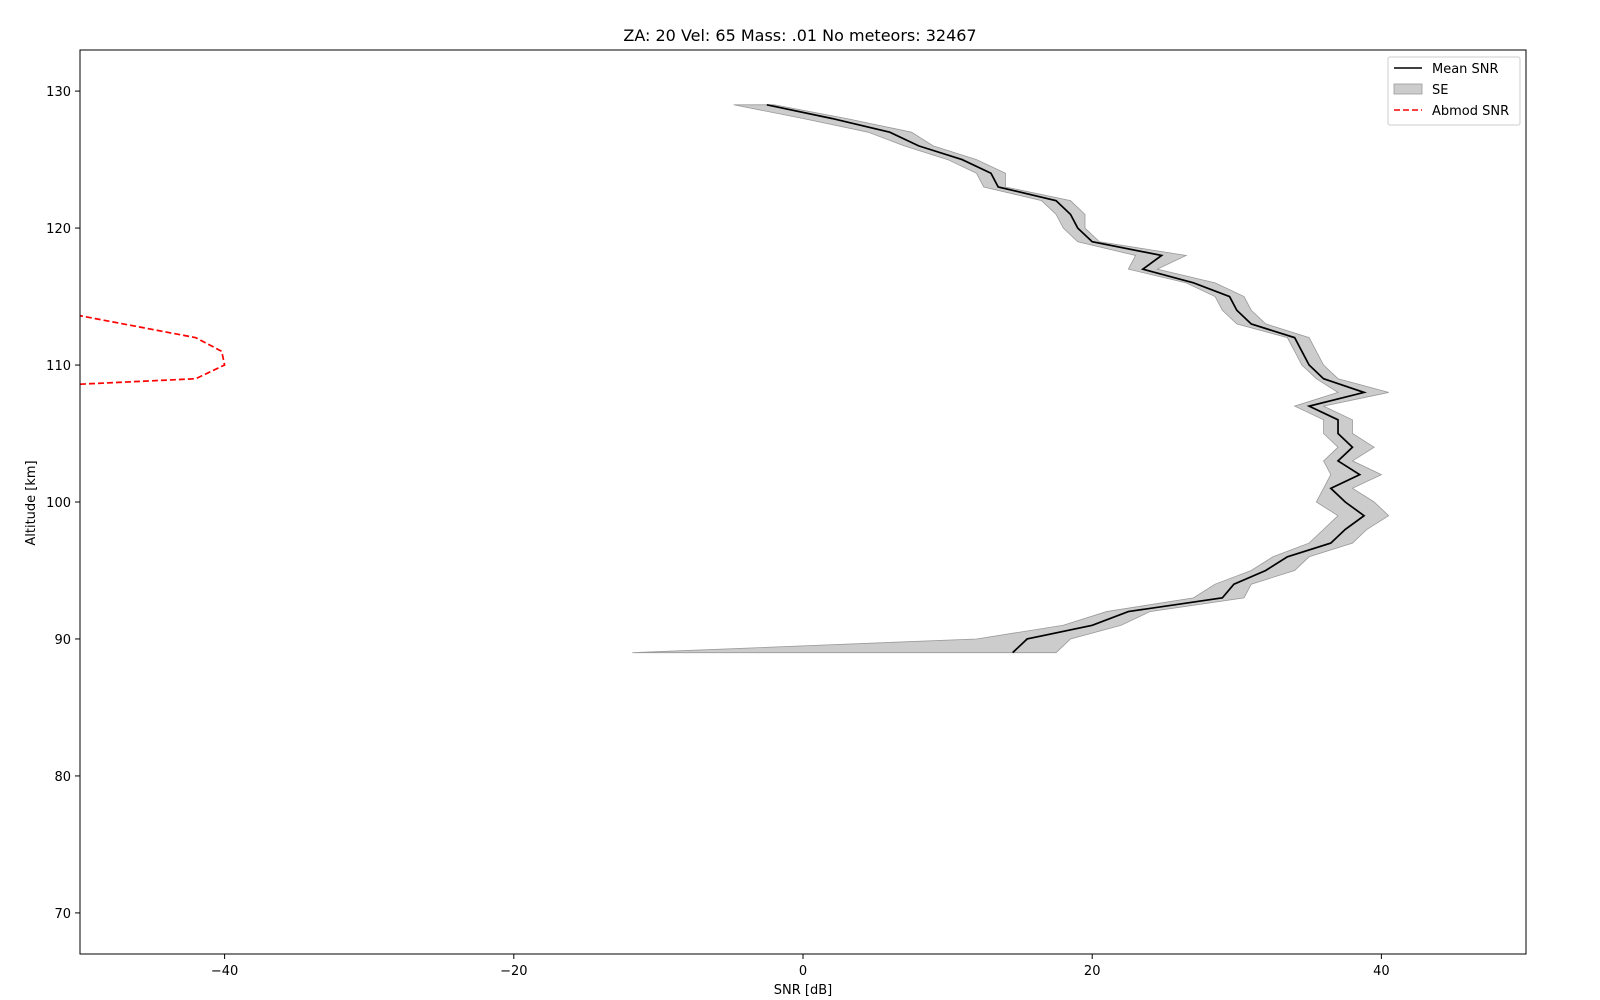  Describe the element at coordinates (31, 502) in the screenshot. I see `y-axis-label: Altitude [km]` at that location.